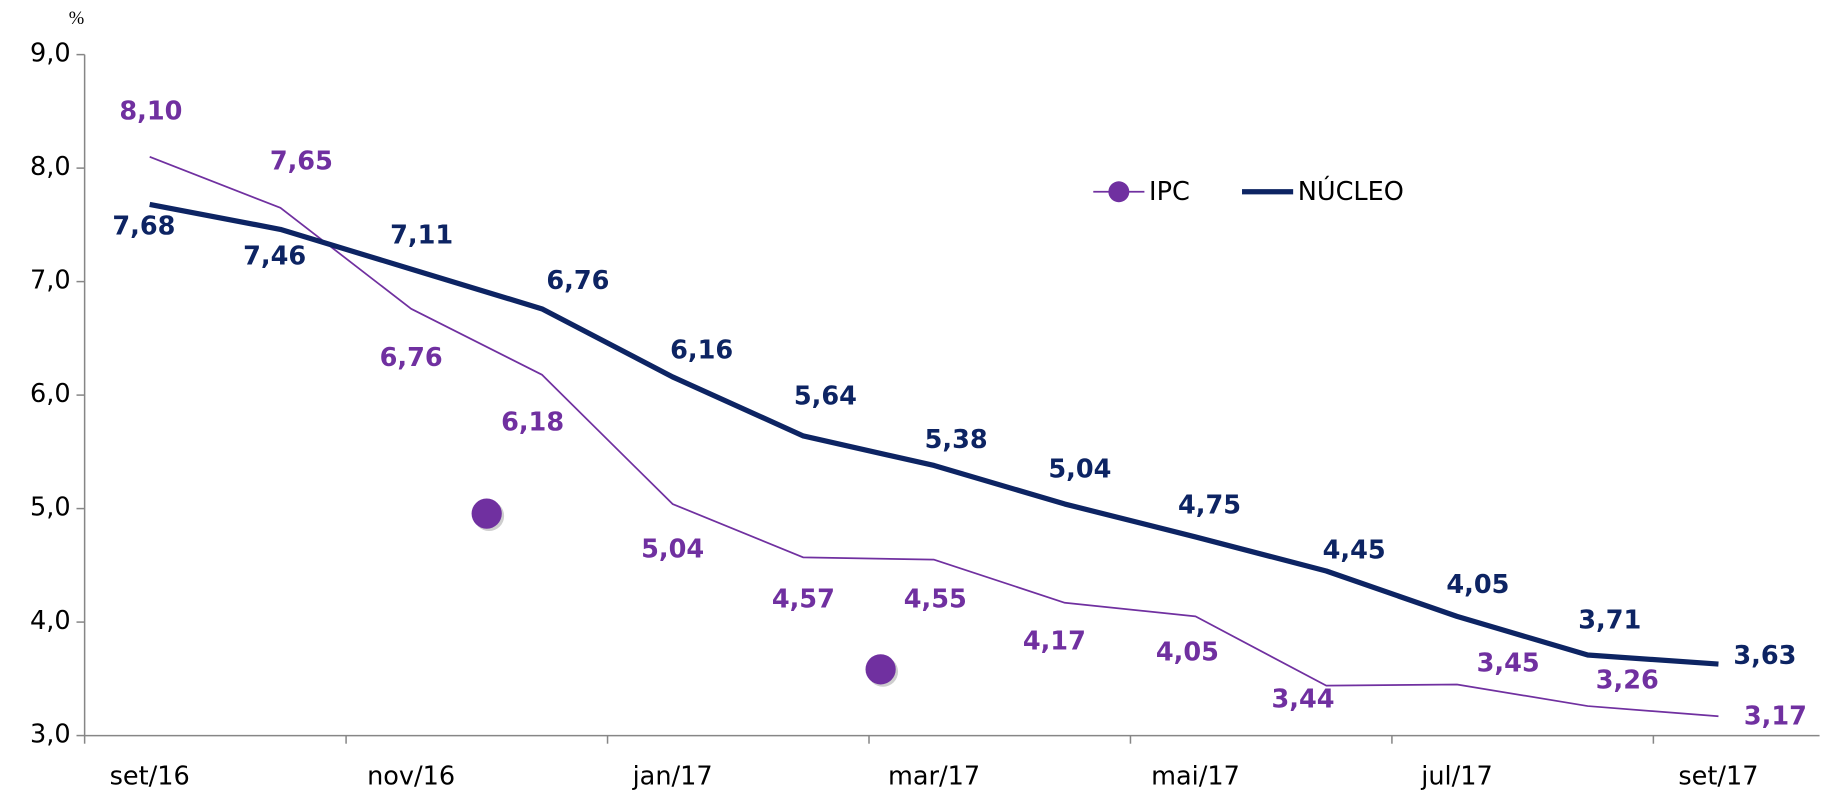 The height and width of the screenshot is (796, 1824). Describe the element at coordinates (1456, 776) in the screenshot. I see `x-tick-label: jul/17` at that location.